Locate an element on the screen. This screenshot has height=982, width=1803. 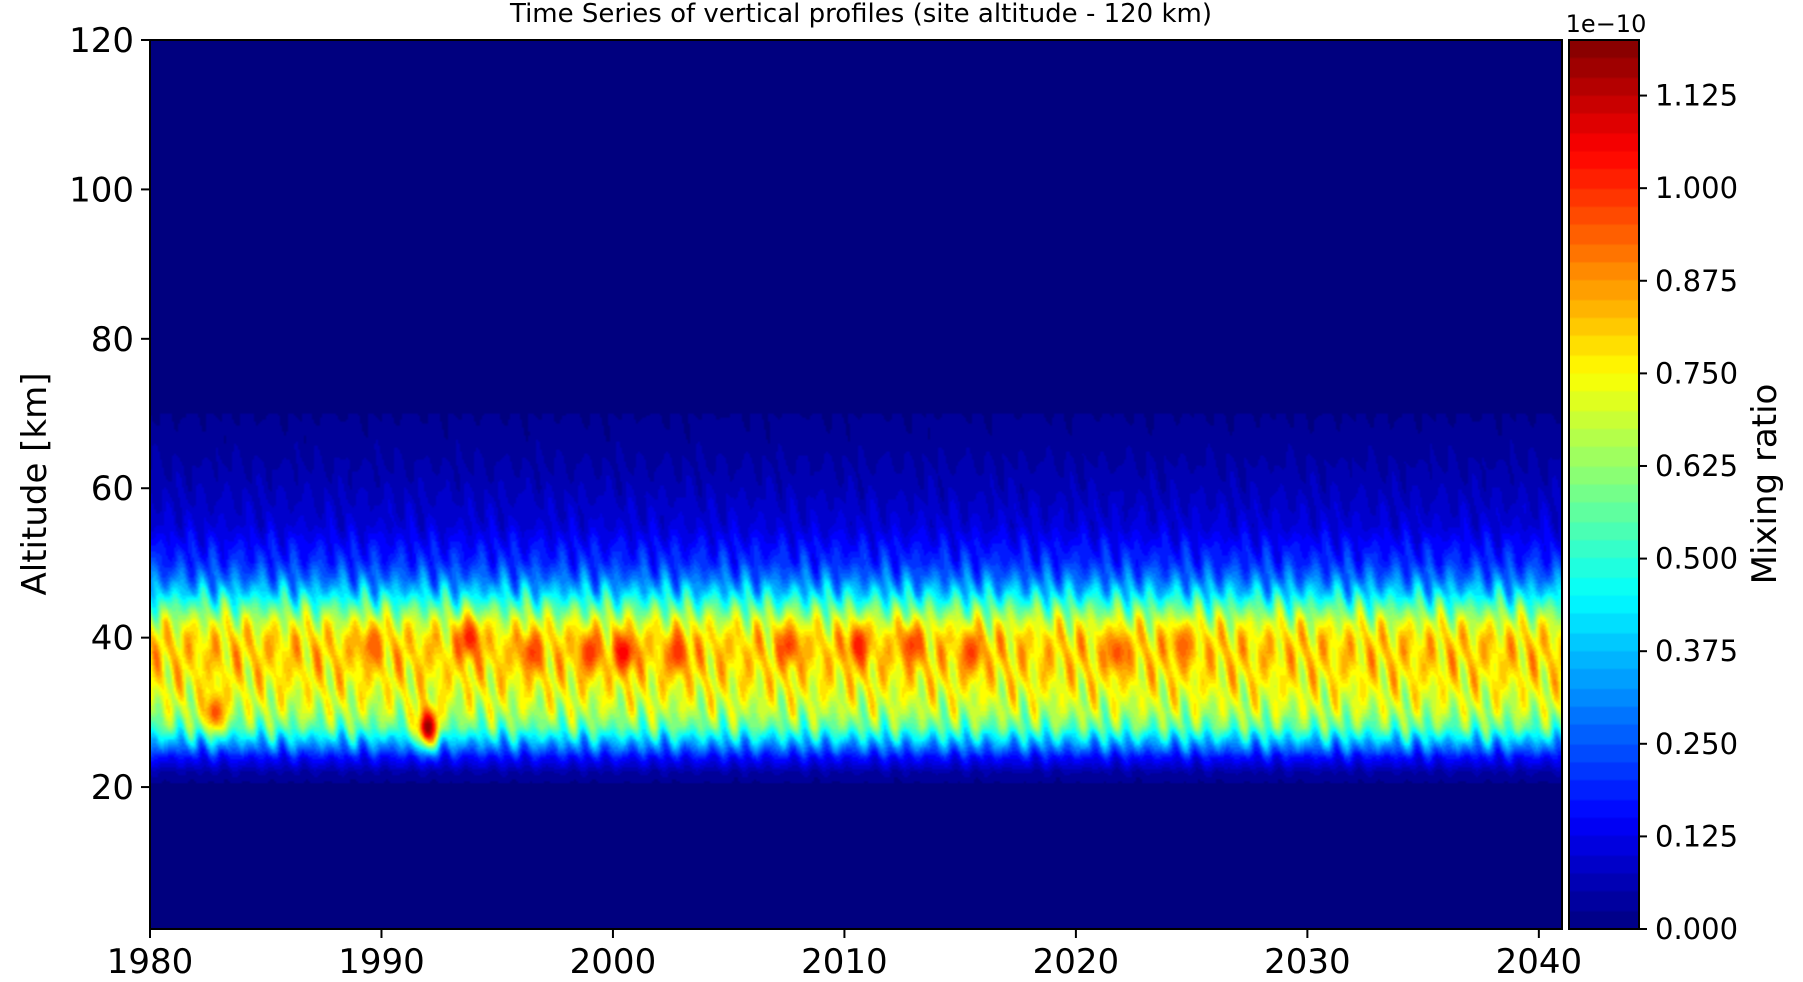
x-tick-label: 1990 is located at coordinates (381, 962).